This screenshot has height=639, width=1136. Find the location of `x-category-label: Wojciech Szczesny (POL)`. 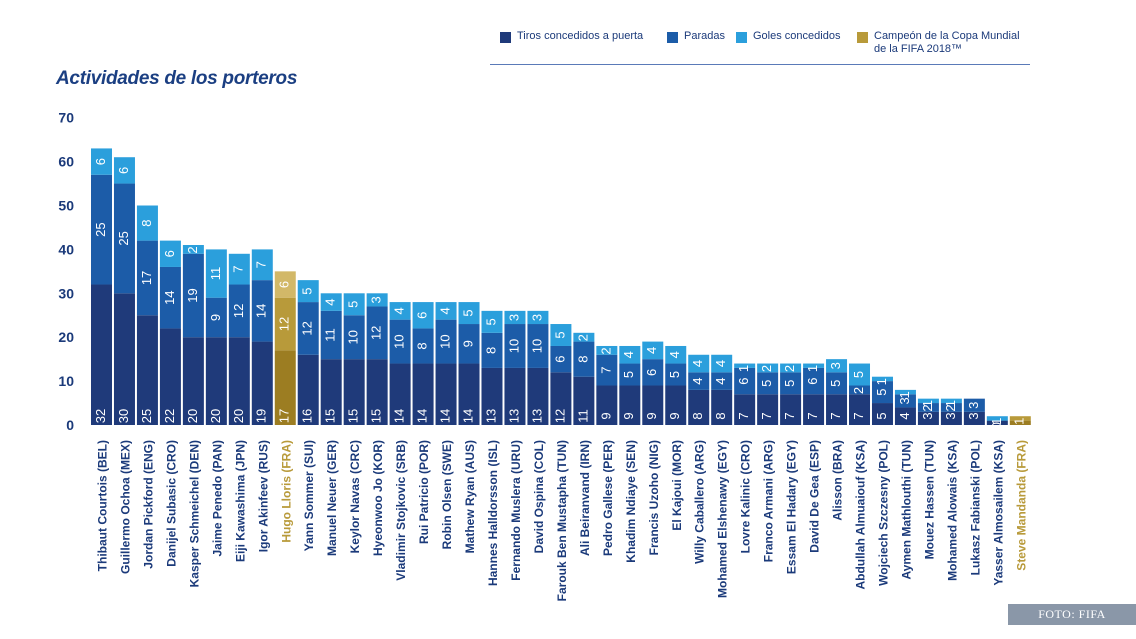

x-category-label: Wojciech Szczesny (POL) is located at coordinates (883, 513).